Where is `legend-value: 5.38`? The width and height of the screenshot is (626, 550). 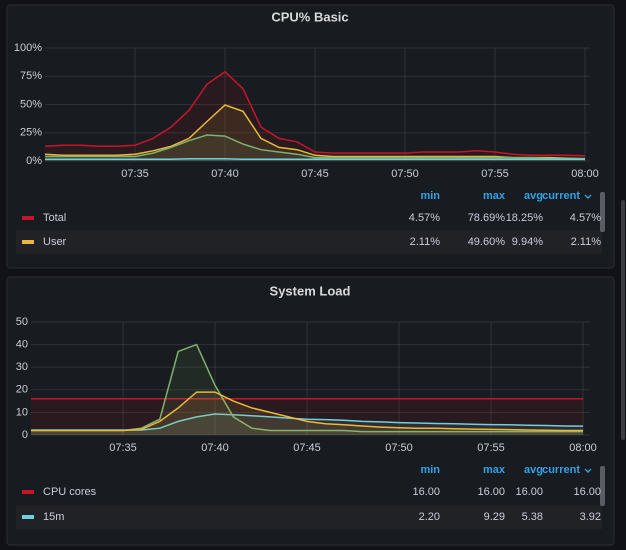
legend-value: 5.38 is located at coordinates (532, 517).